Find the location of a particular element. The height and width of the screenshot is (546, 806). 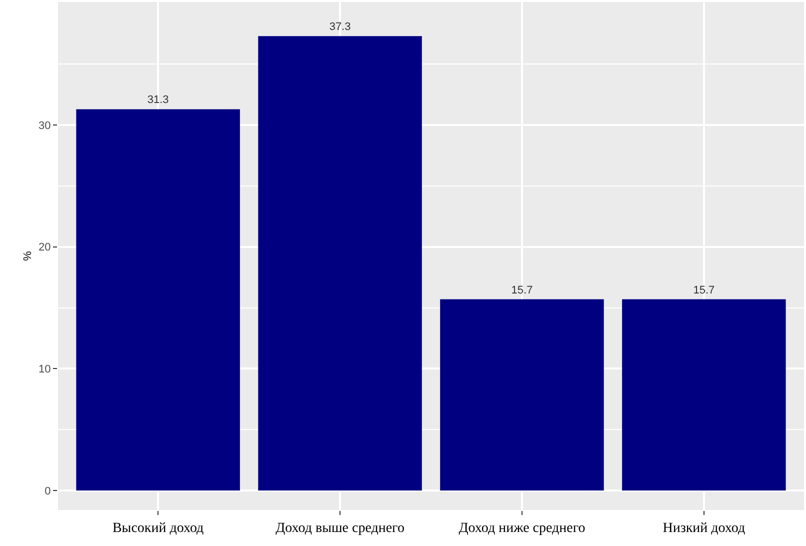

y-tick-label: 10 is located at coordinates (44, 370).